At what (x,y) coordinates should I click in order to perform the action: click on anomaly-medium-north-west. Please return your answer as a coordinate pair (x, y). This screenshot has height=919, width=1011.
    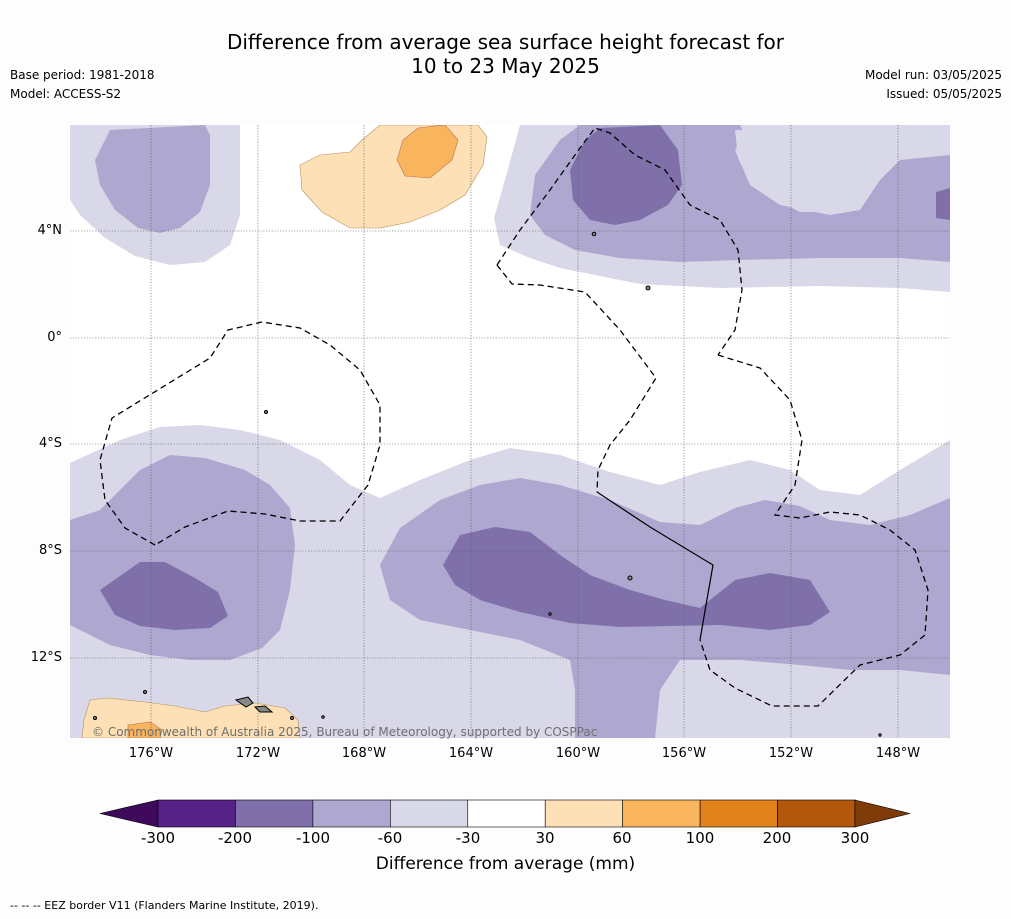
    Looking at the image, I should click on (152, 179).